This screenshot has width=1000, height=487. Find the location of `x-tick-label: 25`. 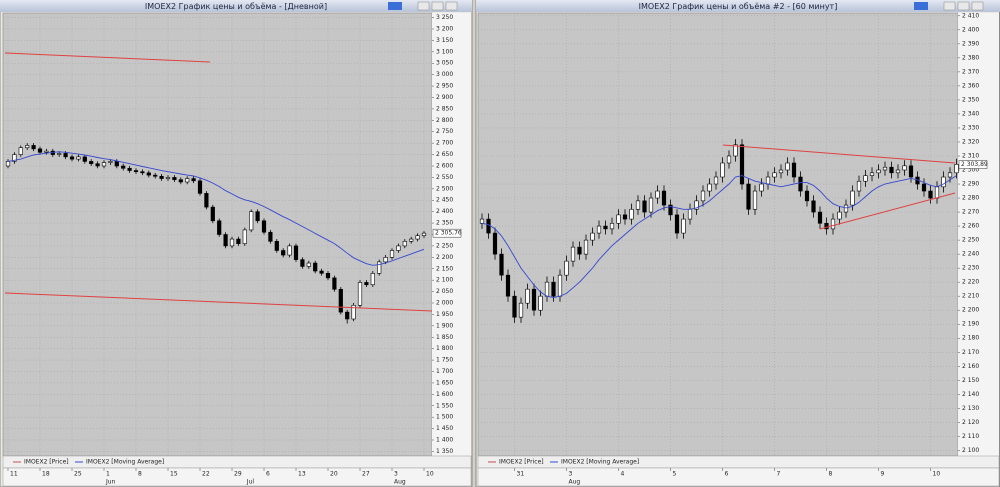

x-tick-label: 25 is located at coordinates (78, 474).